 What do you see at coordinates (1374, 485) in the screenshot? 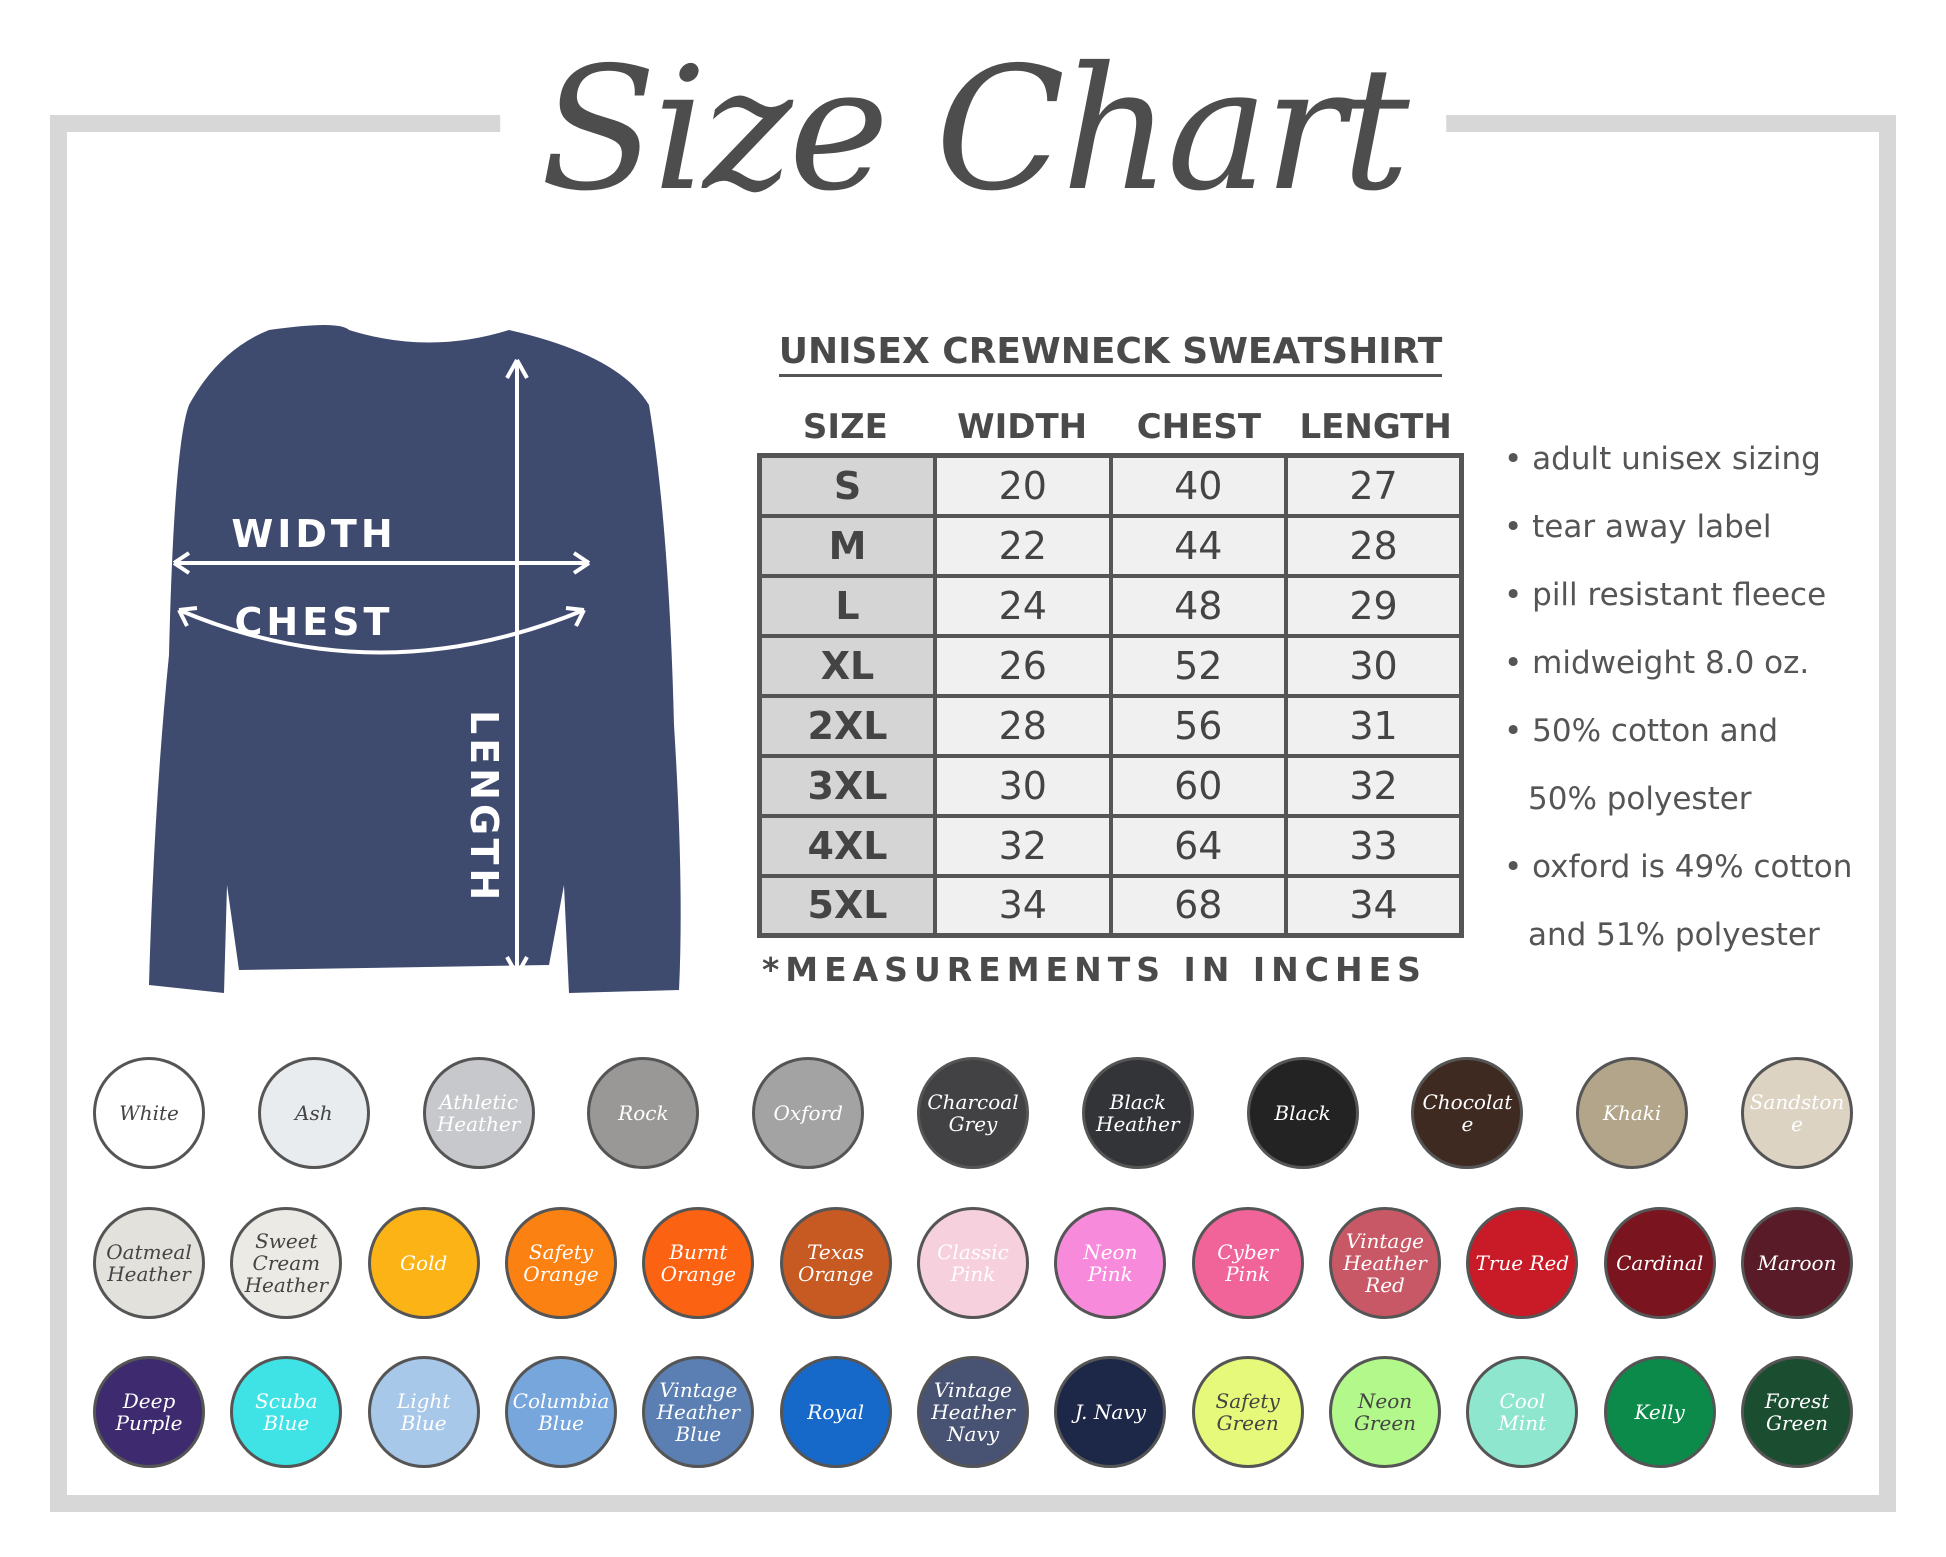
I see `table-cell: 27` at bounding box center [1374, 485].